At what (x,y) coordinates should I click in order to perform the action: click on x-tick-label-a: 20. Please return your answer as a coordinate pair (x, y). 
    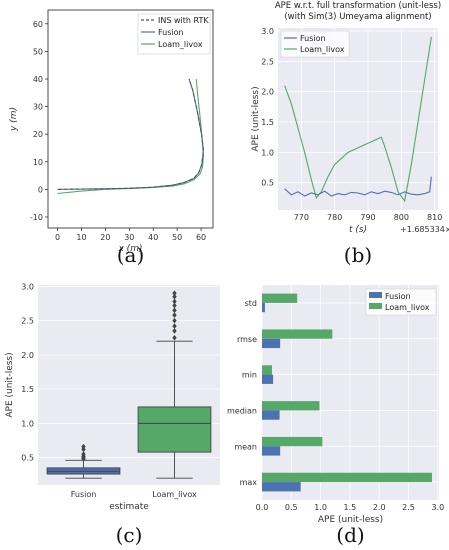
    Looking at the image, I should click on (105, 237).